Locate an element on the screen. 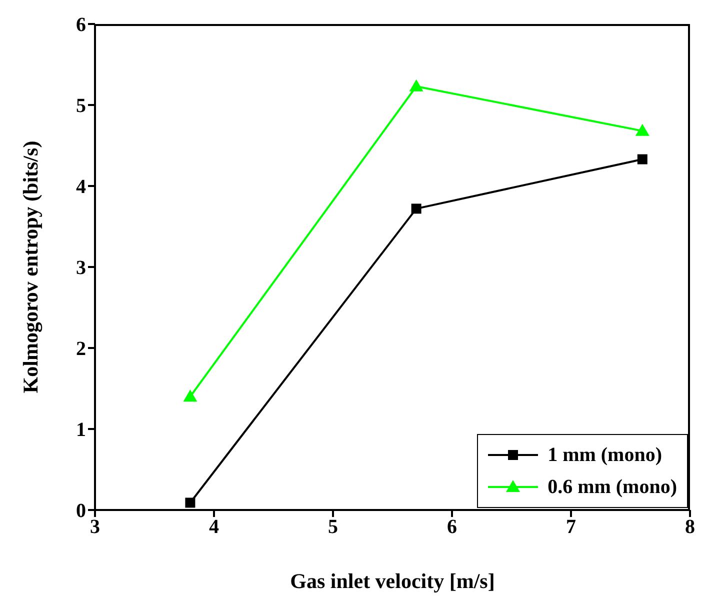  x-axis-title: Gas inlet velocity [m/s] is located at coordinates (392, 581).